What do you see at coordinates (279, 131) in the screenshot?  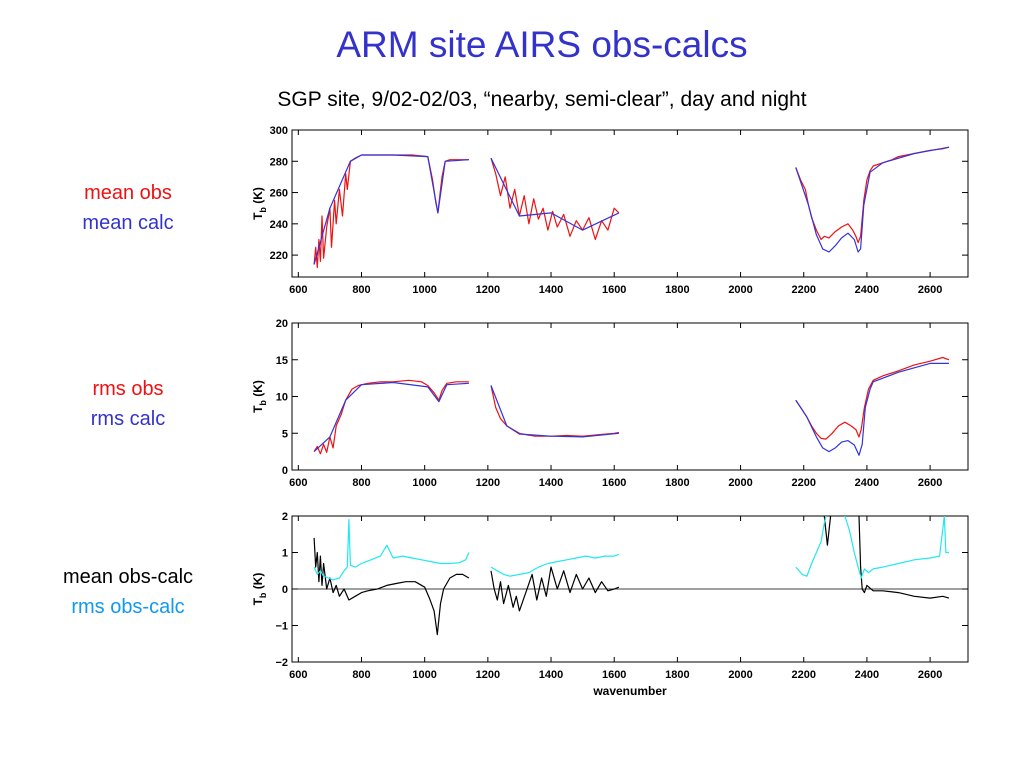 I see `y-tick-label: 300` at bounding box center [279, 131].